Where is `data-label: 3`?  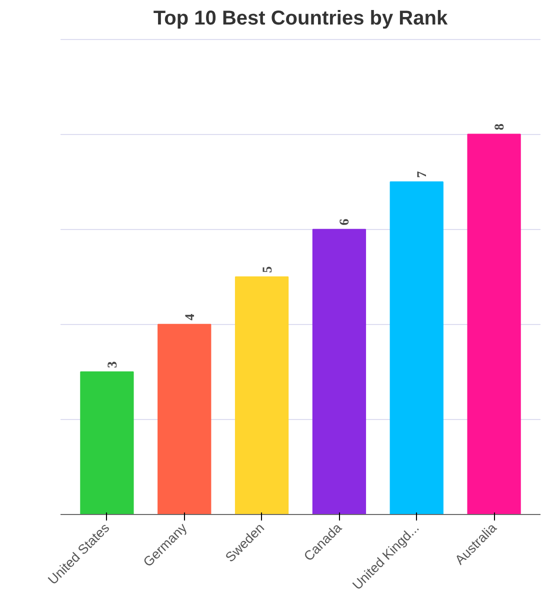
data-label: 3 is located at coordinates (112, 364).